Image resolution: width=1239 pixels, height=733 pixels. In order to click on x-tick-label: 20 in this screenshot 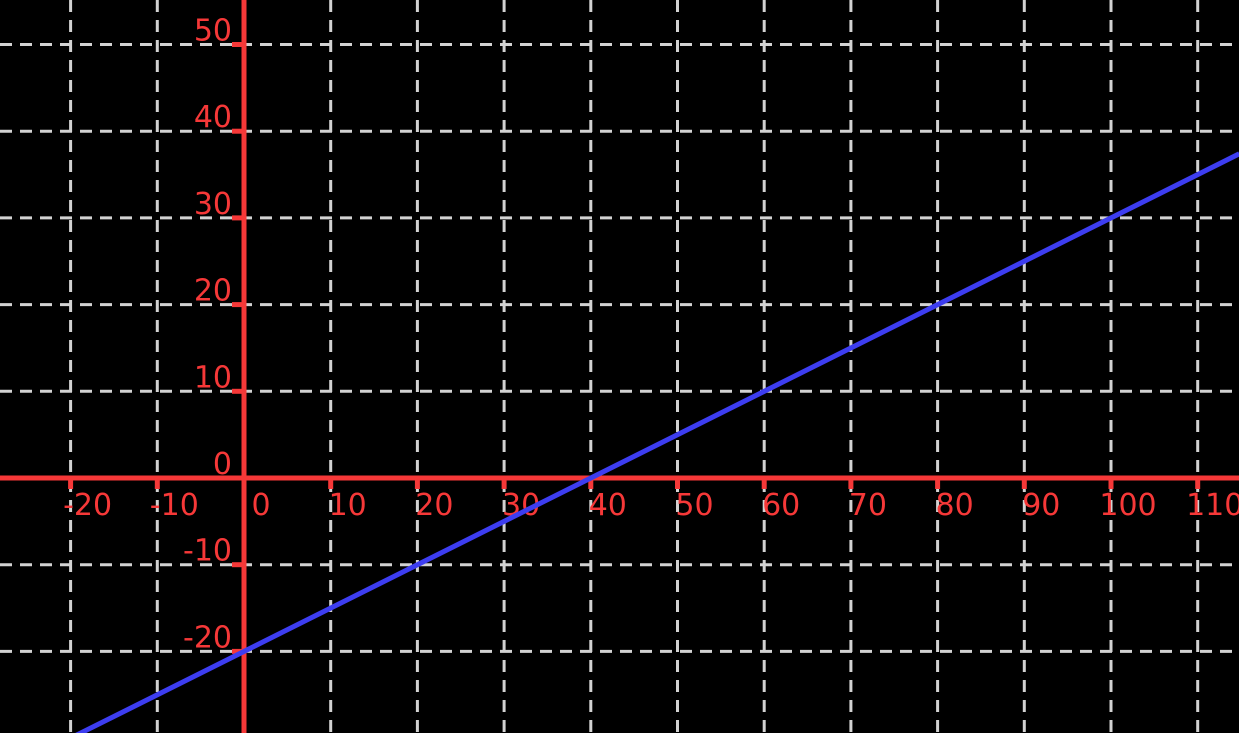, I will do `click(434, 505)`.